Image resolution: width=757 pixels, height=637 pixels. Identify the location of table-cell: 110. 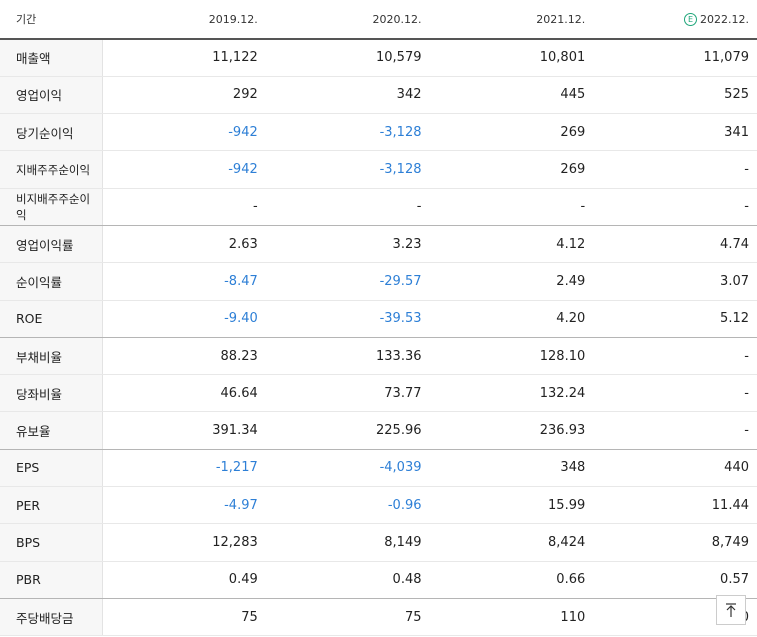
(511, 617).